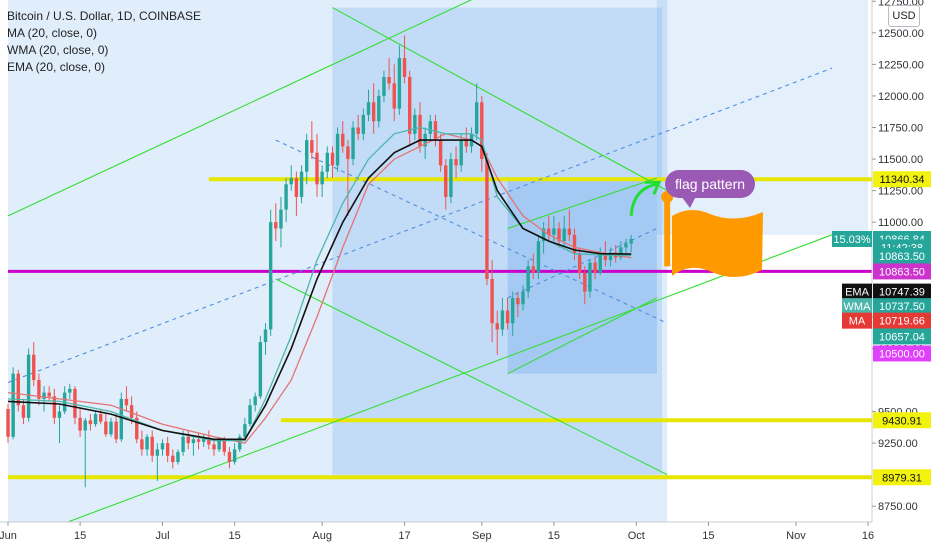 This screenshot has height=550, width=932. What do you see at coordinates (904, 16) in the screenshot?
I see `currency-button: USD` at bounding box center [904, 16].